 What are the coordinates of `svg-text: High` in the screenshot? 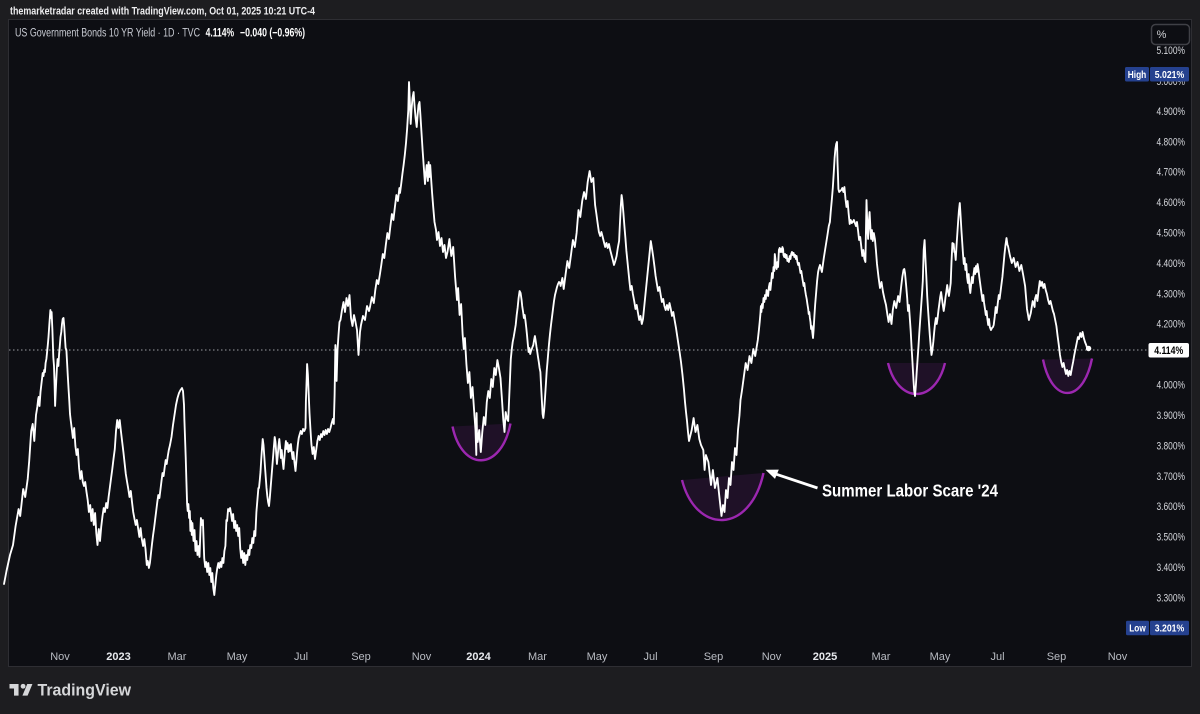 It's located at (1137, 75).